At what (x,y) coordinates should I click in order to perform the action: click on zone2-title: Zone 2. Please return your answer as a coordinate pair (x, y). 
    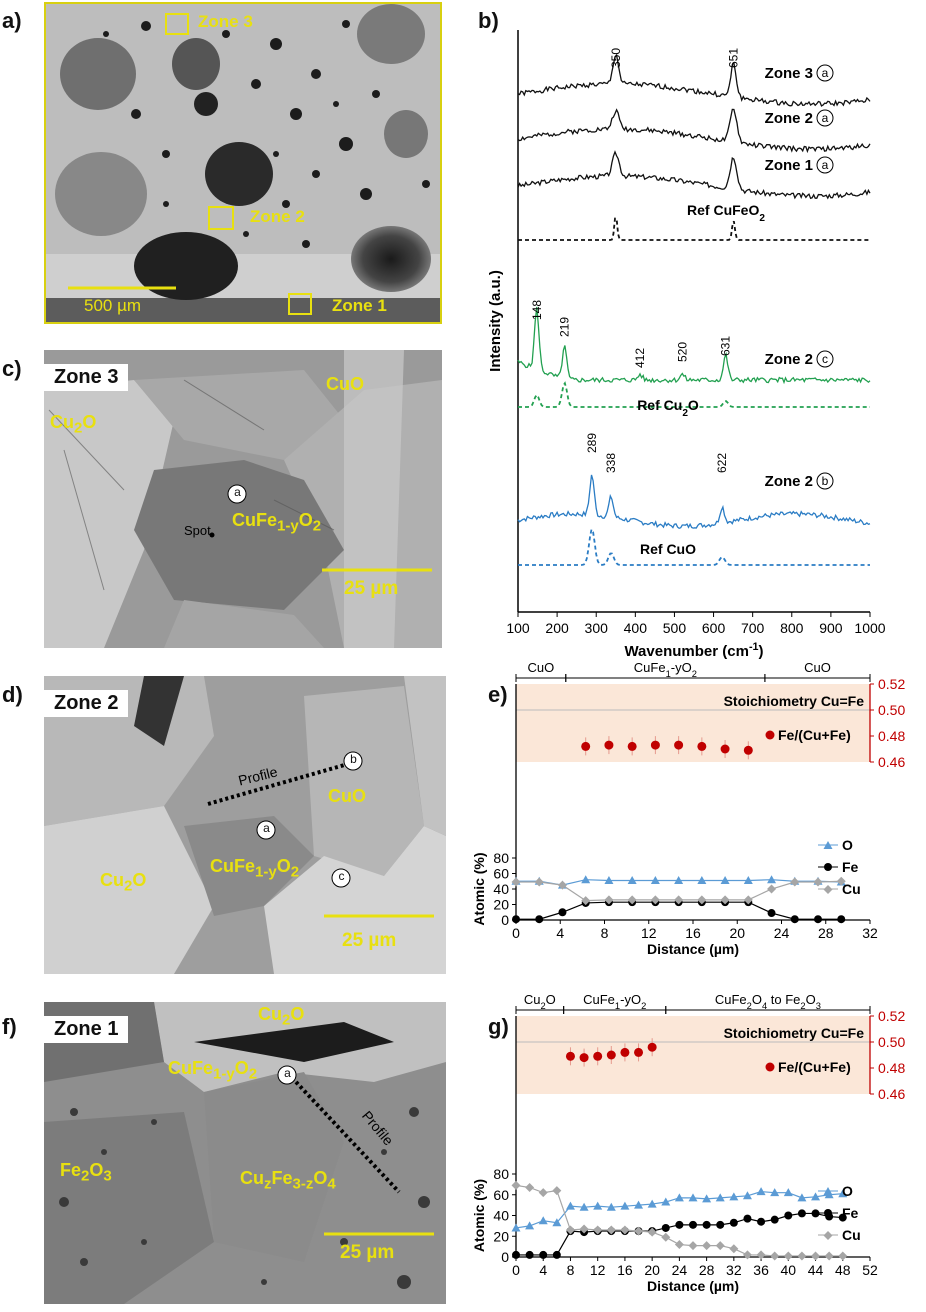
    Looking at the image, I should click on (86, 703).